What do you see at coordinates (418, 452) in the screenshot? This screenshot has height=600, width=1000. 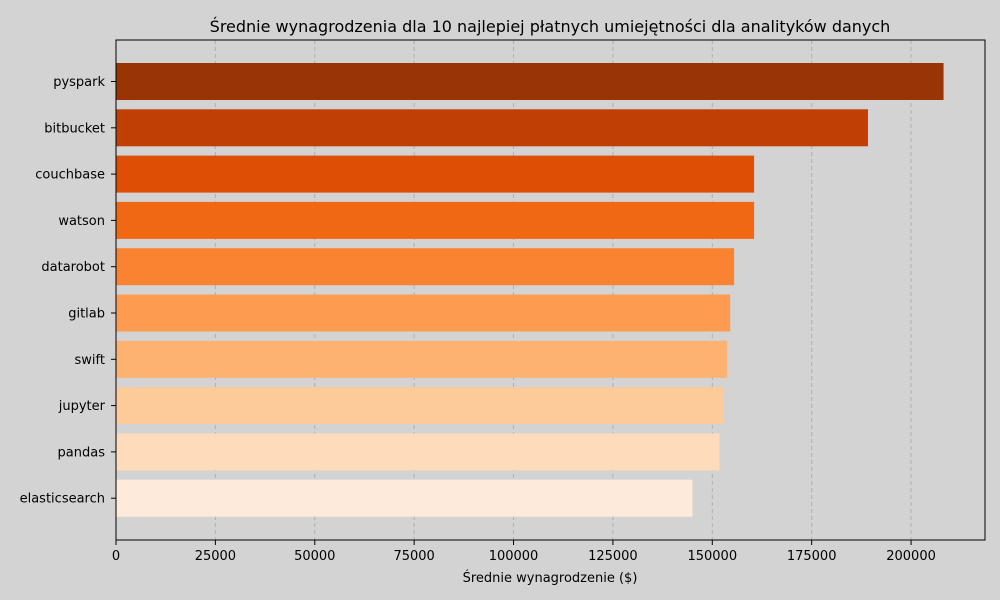 I see `bar-pandas` at bounding box center [418, 452].